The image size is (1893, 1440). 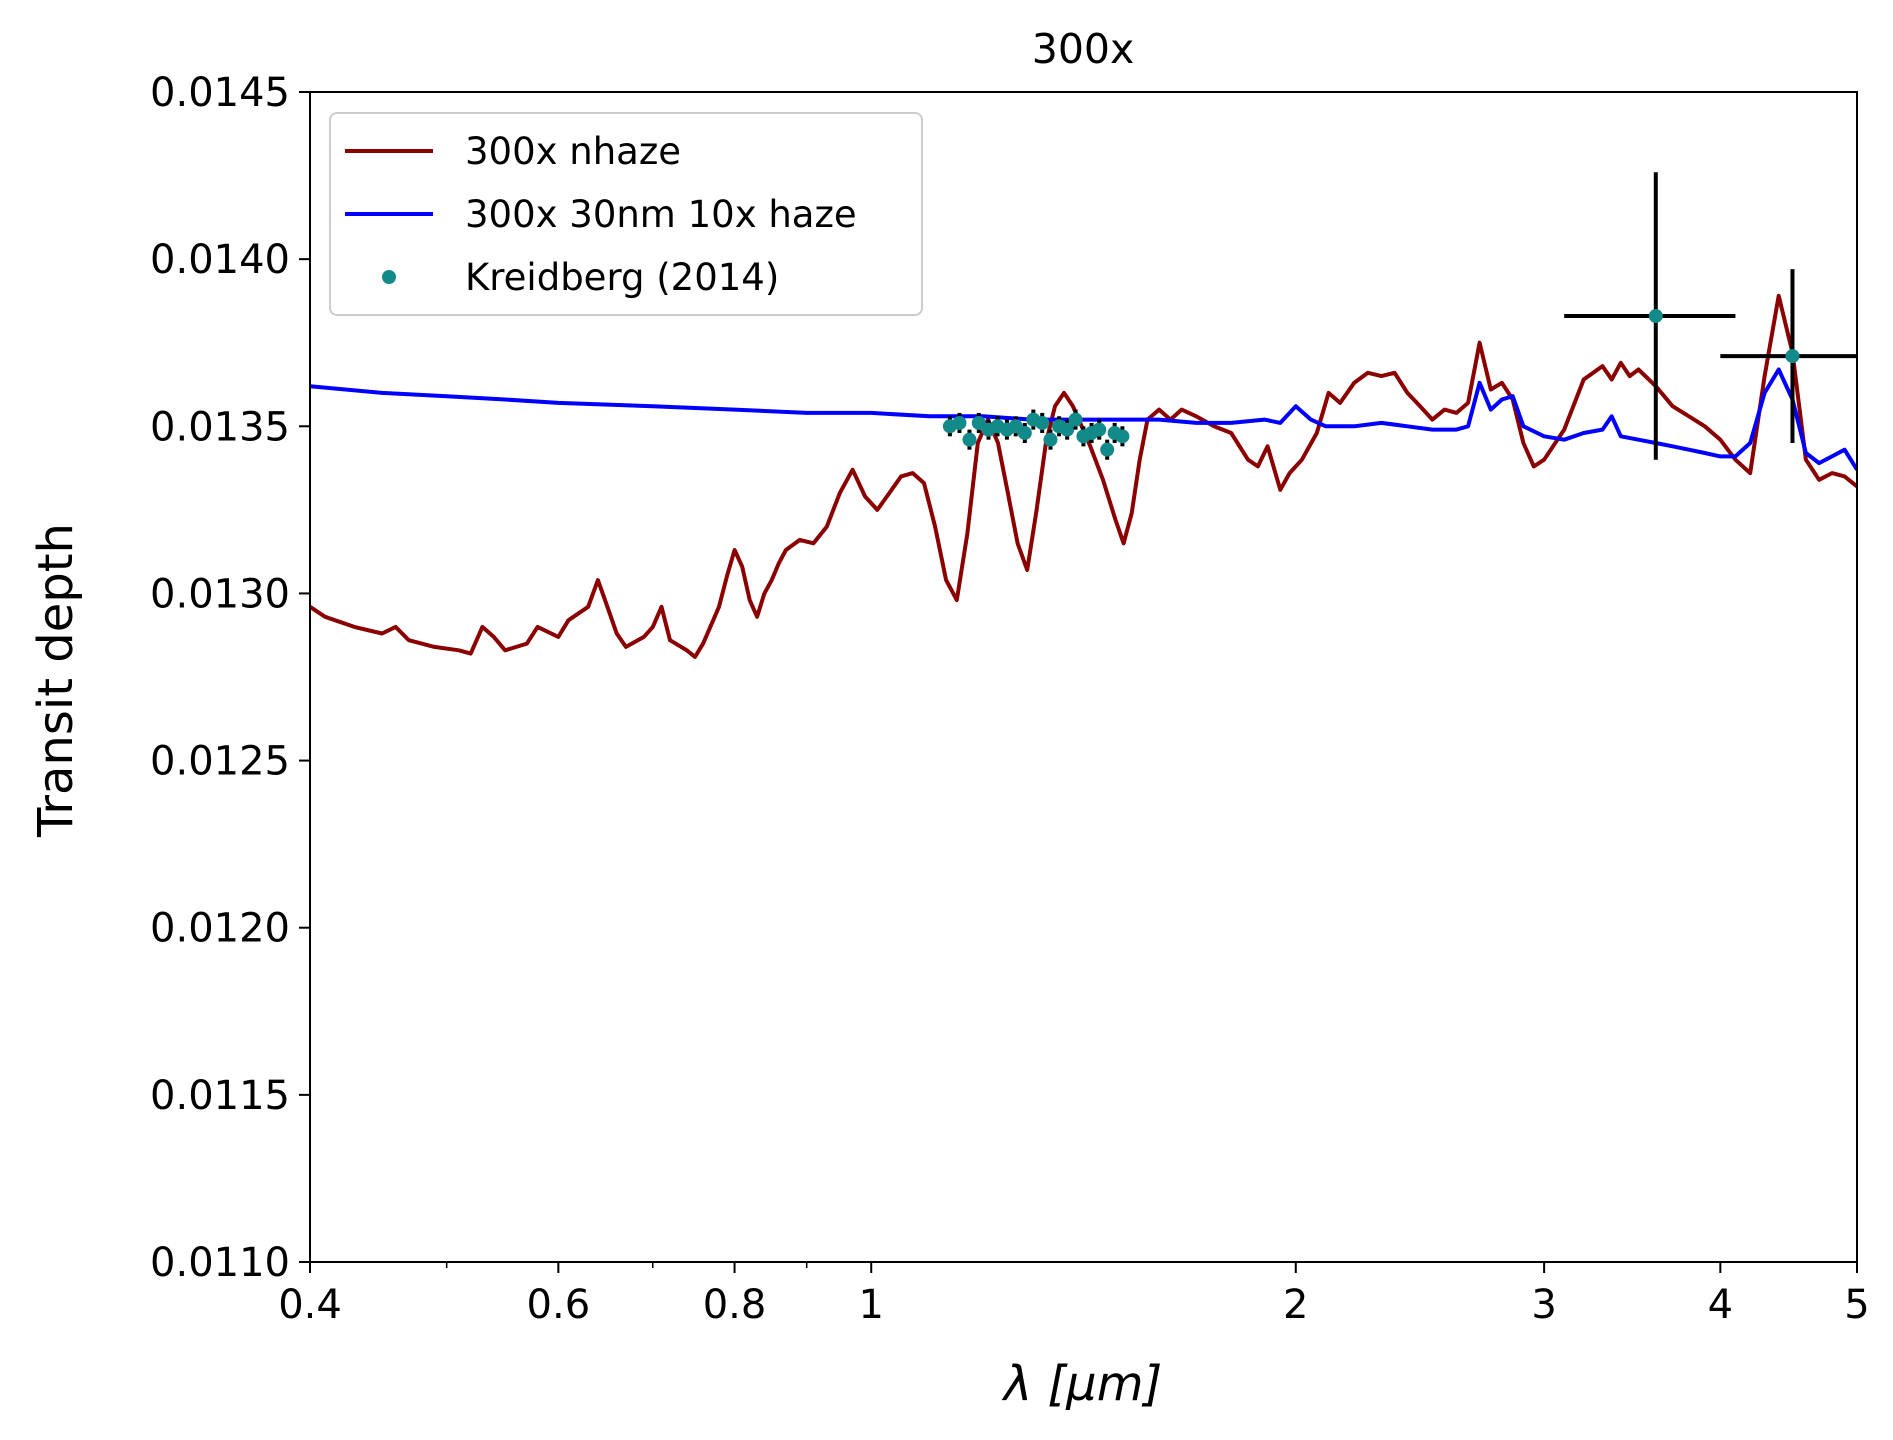 What do you see at coordinates (870, 1305) in the screenshot?
I see `x-tick-label-4: 1` at bounding box center [870, 1305].